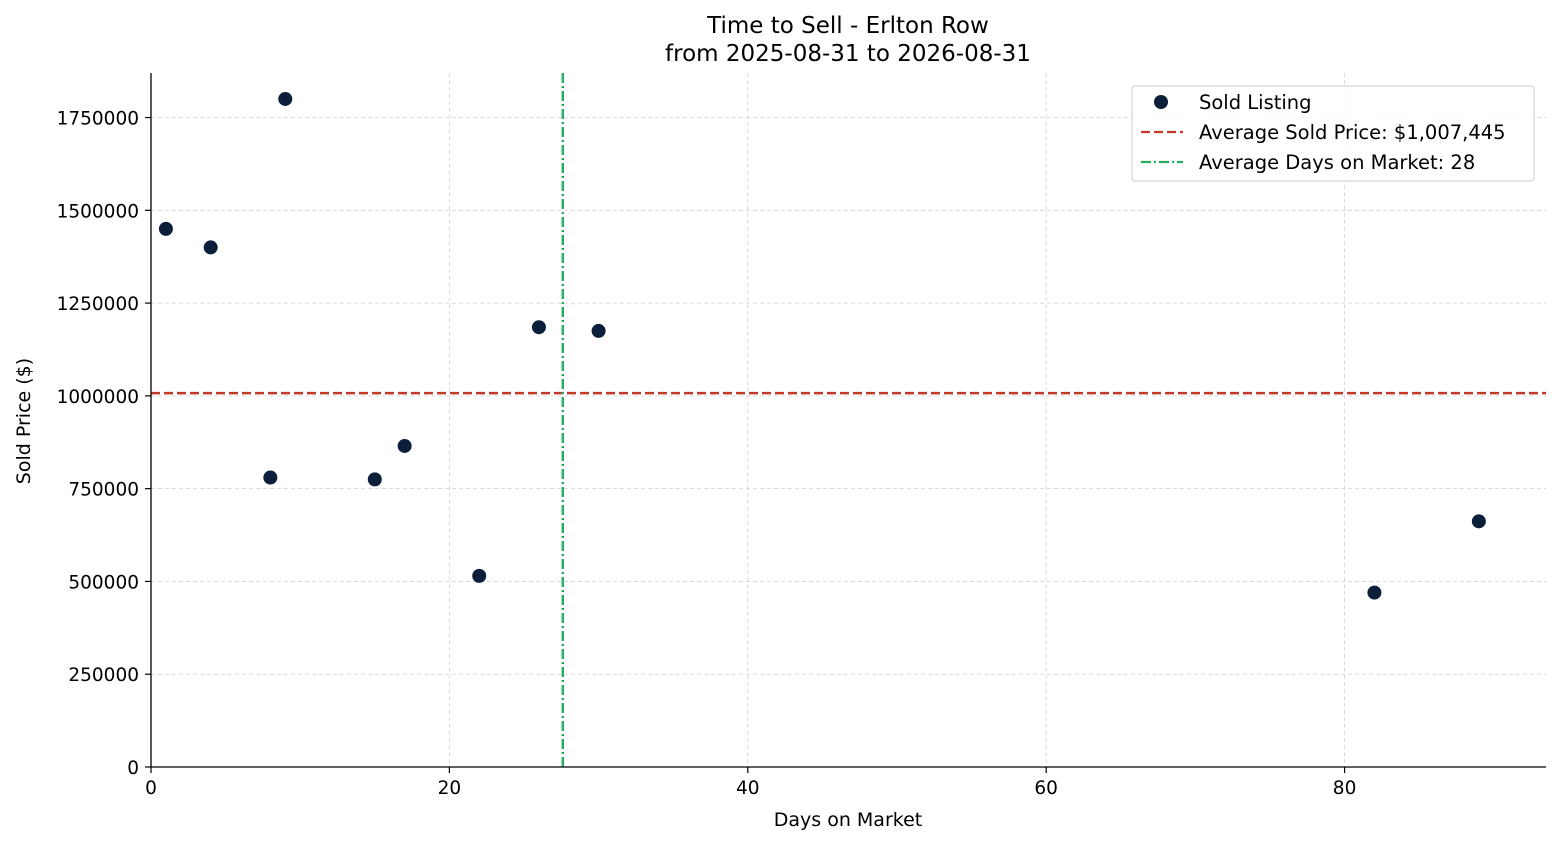 The image size is (1560, 845). What do you see at coordinates (1046, 788) in the screenshot?
I see `x-tick-label: 60` at bounding box center [1046, 788].